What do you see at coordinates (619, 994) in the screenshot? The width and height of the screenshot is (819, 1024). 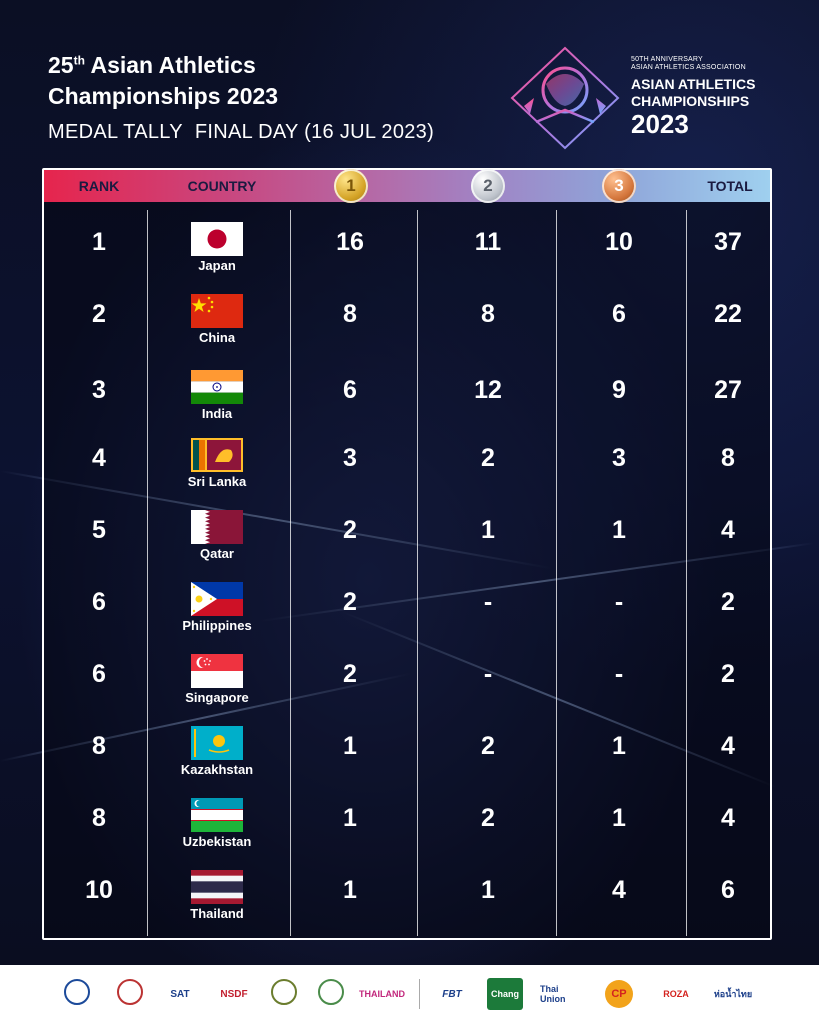 I see `sponsor-cp: CP` at bounding box center [619, 994].